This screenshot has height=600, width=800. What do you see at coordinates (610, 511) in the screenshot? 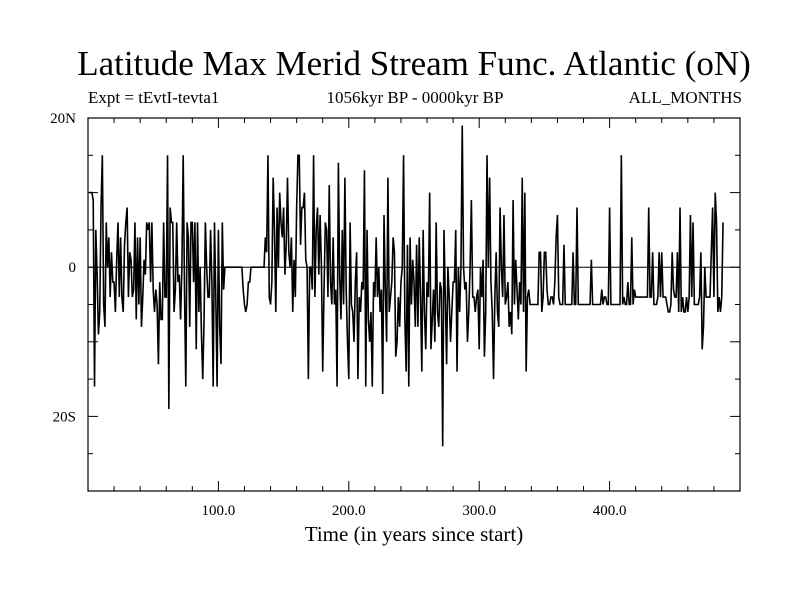
I see `x-tick-label: 400.0` at bounding box center [610, 511].